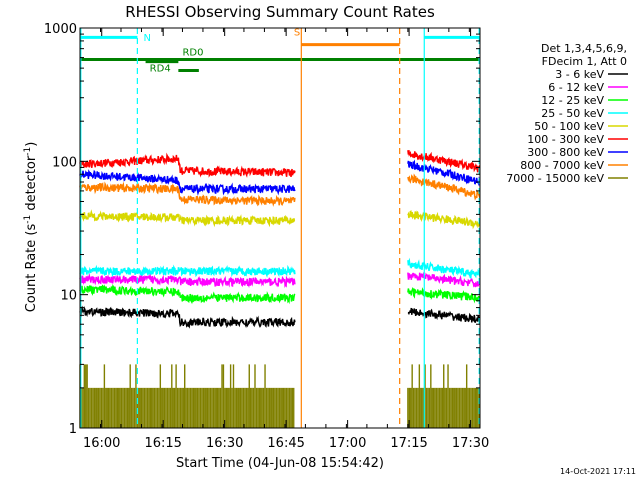 The width and height of the screenshot is (640, 480). What do you see at coordinates (285, 443) in the screenshot?
I see `x-tick-label-3: 16:45` at bounding box center [285, 443].